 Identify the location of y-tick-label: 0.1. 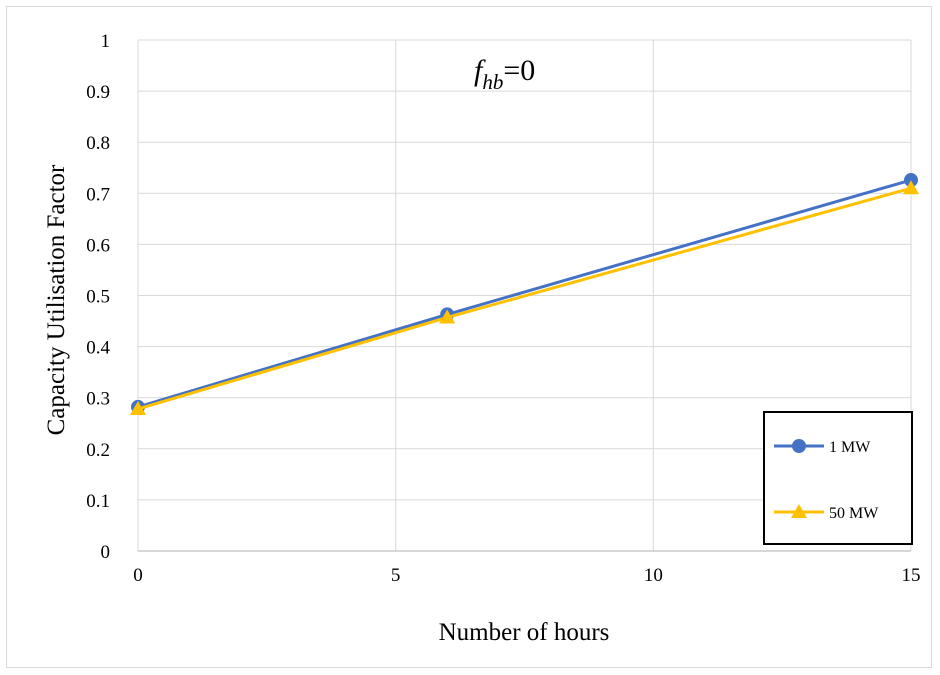
(98, 501).